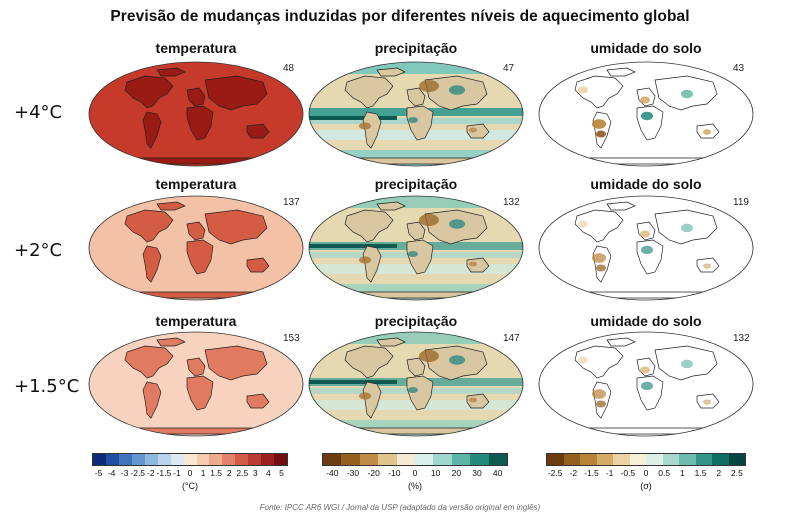 This screenshot has height=518, width=800. What do you see at coordinates (353, 473) in the screenshot?
I see `colorbar-tick-label: -30` at bounding box center [353, 473].